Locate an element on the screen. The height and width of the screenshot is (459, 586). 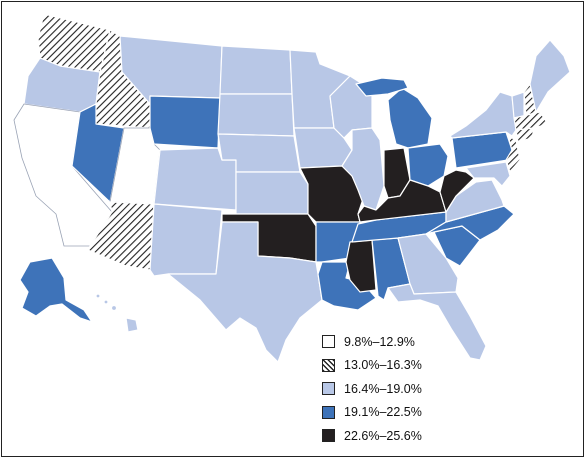
legend-item: 19.1%–22.5% is located at coordinates (392, 413).